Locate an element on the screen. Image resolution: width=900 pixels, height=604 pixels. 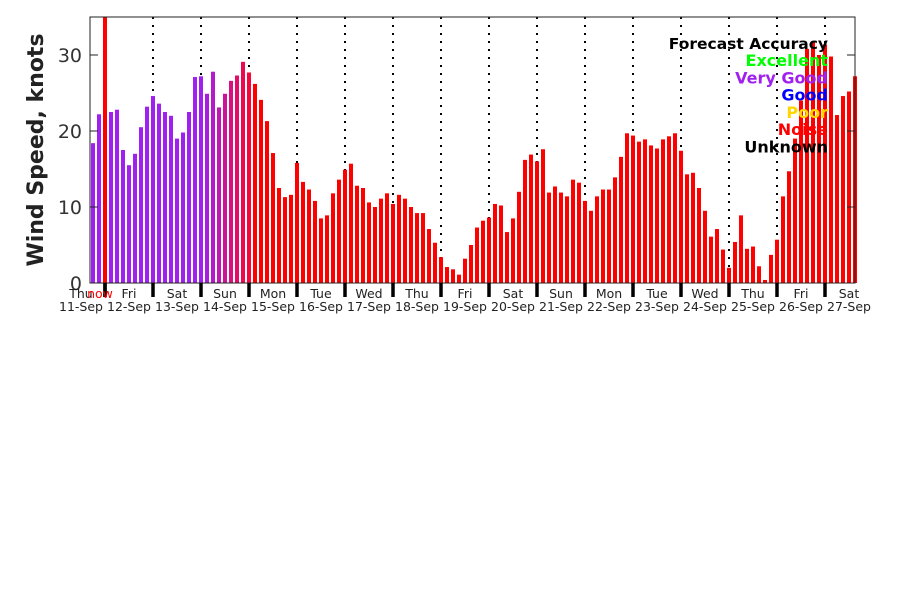
now-label: now is located at coordinates (100, 293).